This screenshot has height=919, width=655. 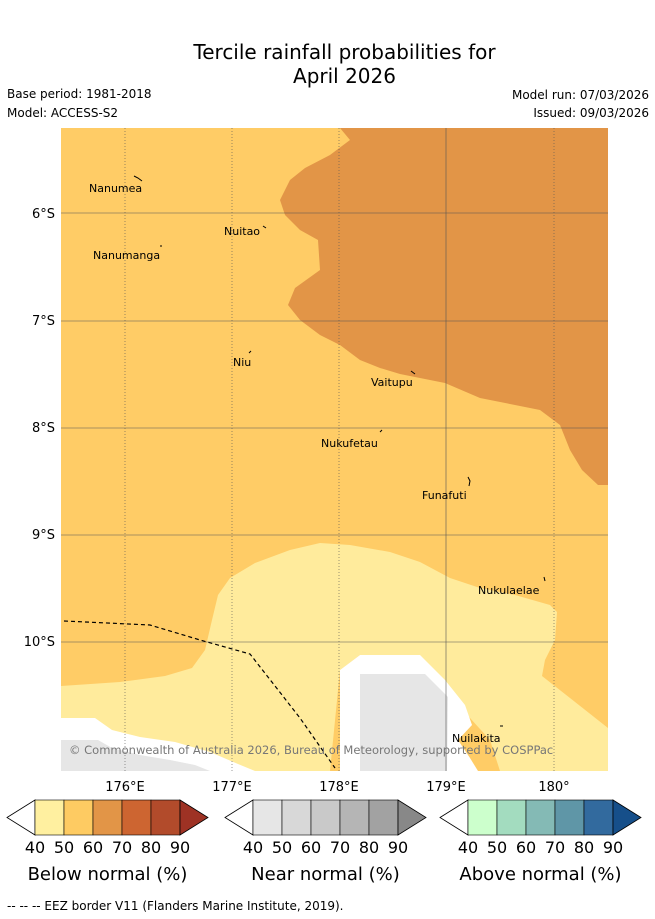 What do you see at coordinates (43, 321) in the screenshot?
I see `lat-label: 7°S` at bounding box center [43, 321].